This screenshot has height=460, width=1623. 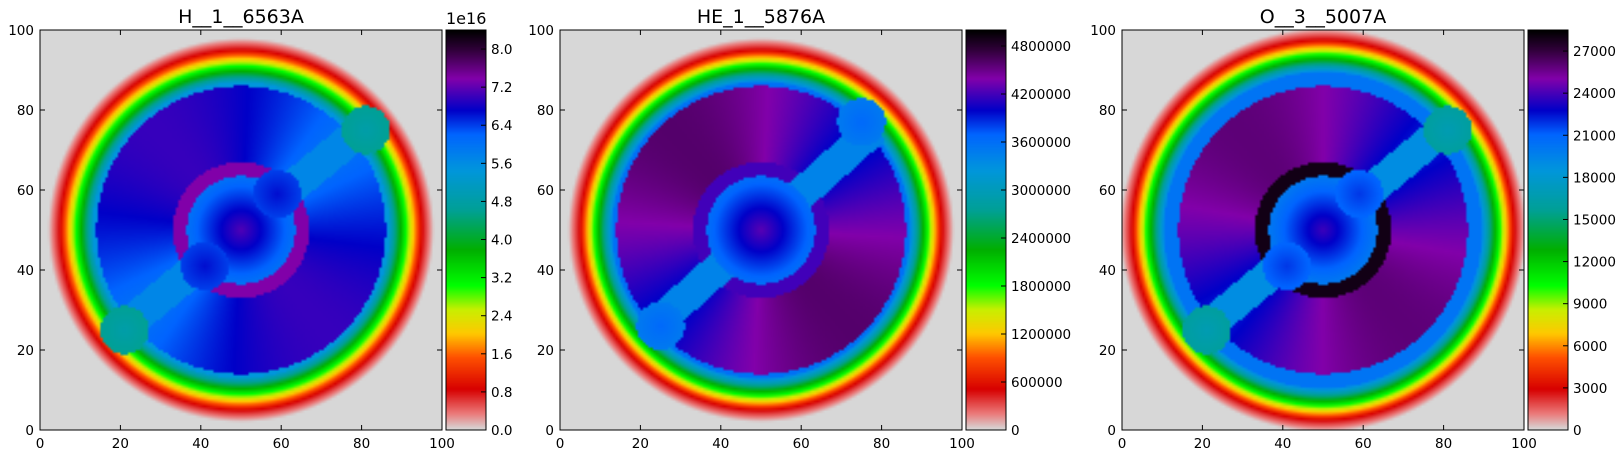 I want to click on colorbar-tick-label: 3000, so click(x=1590, y=389).